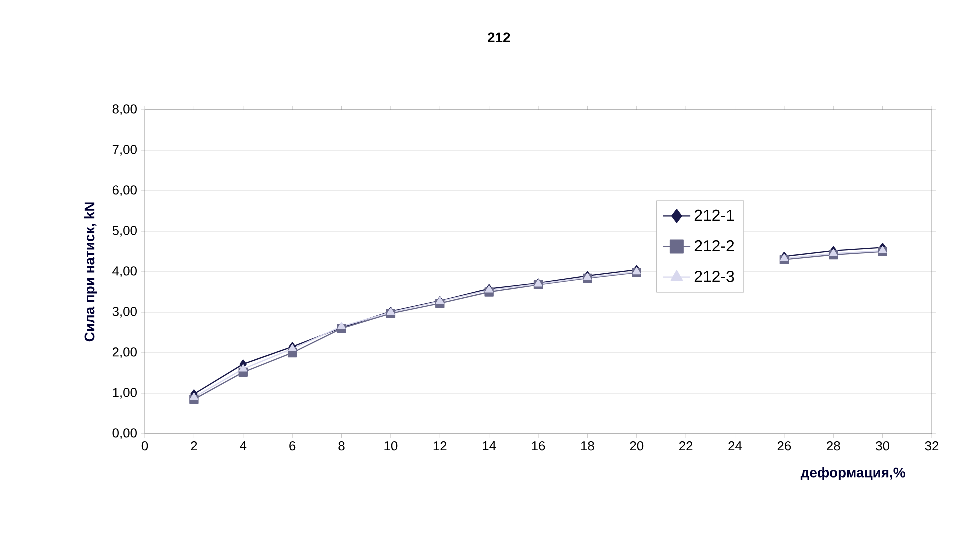  What do you see at coordinates (714, 276) in the screenshot?
I see `legend-label: 212-3` at bounding box center [714, 276].